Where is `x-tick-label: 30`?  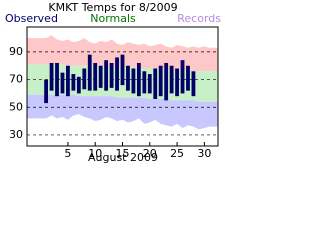
x-tick-label: 30 is located at coordinates (204, 153).